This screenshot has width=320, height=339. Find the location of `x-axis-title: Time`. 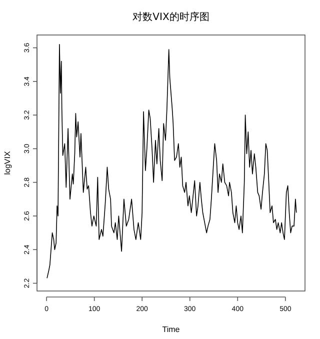

x-axis-title: Time is located at coordinates (171, 329).